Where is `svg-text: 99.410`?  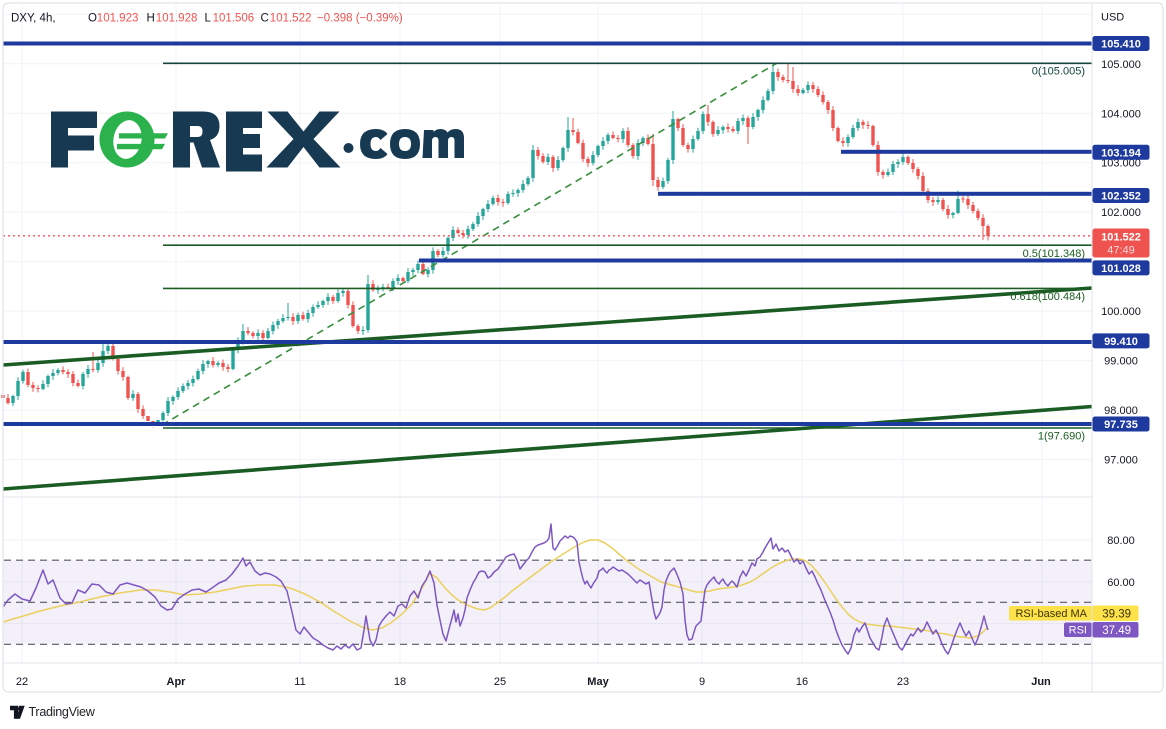
svg-text: 99.410 is located at coordinates (1121, 342).